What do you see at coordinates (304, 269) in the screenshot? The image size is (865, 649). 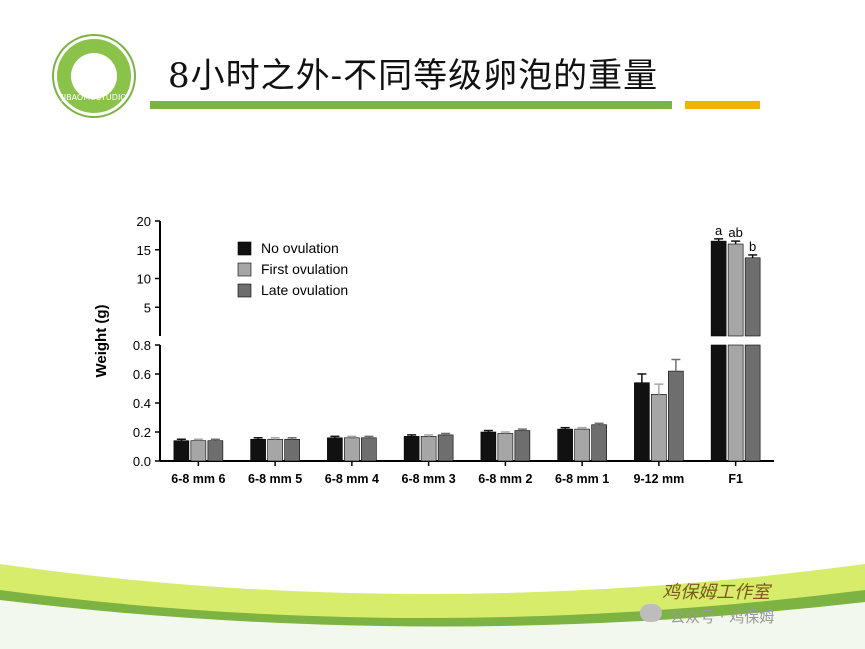 I see `legend-label: First ovulation` at bounding box center [304, 269].